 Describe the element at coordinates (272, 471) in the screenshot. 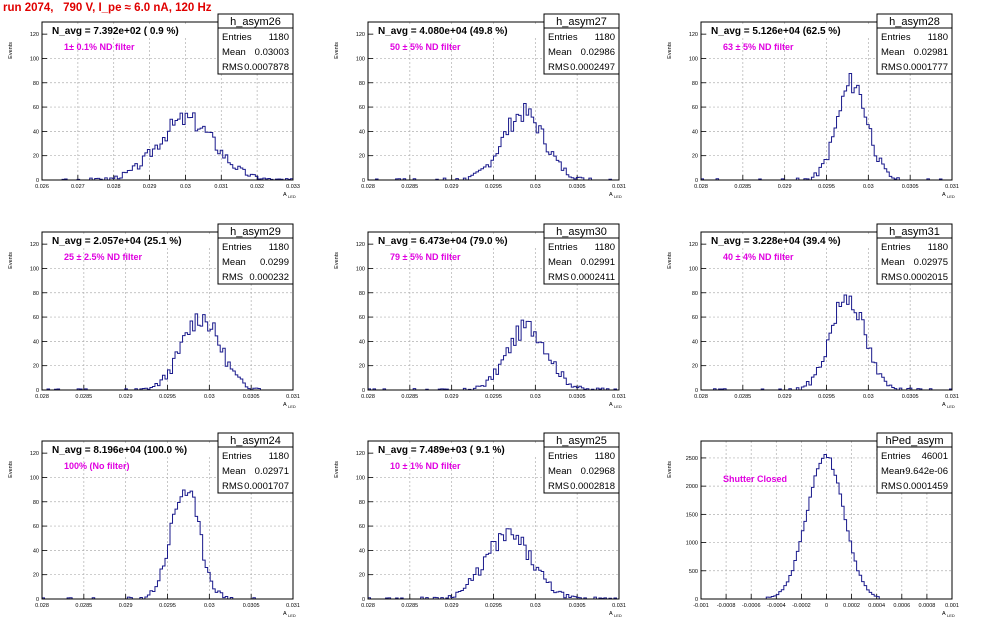

I see `stats-value: 0.02971` at that location.